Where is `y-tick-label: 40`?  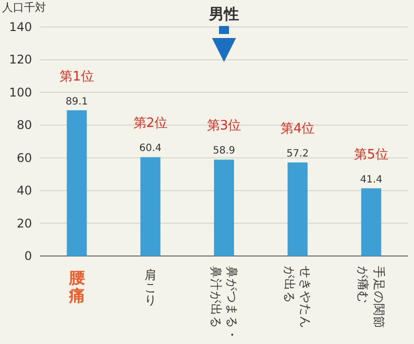
y-tick-label: 40 is located at coordinates (24, 191).